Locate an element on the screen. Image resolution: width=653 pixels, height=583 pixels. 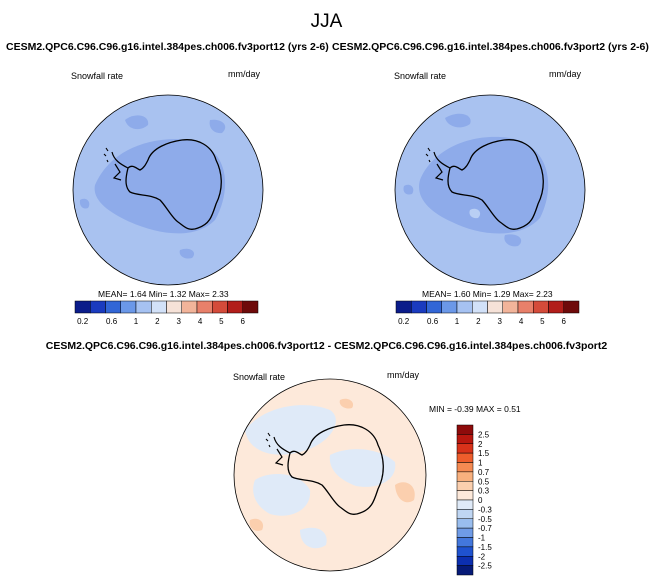
panel2-colorbar-tick-label: 3 is located at coordinates (499, 321).